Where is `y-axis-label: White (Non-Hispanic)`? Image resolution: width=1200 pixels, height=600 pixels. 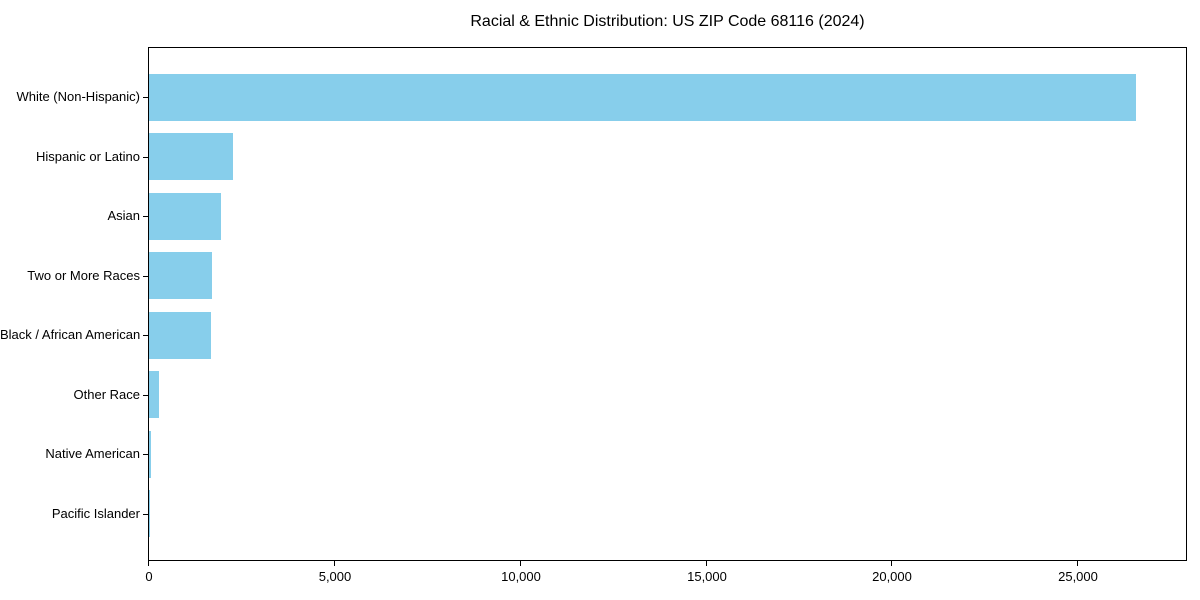
y-axis-label: White (Non-Hispanic) is located at coordinates (78, 96).